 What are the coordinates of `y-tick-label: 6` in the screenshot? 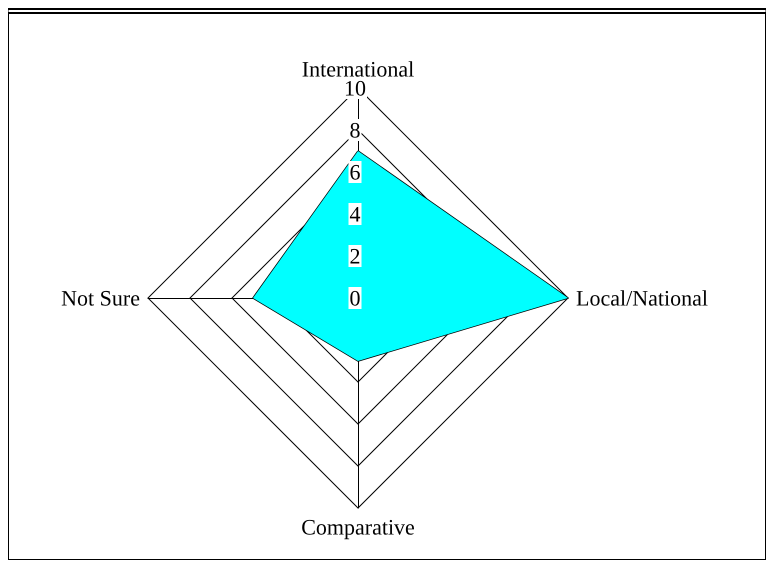 It's located at (355, 172).